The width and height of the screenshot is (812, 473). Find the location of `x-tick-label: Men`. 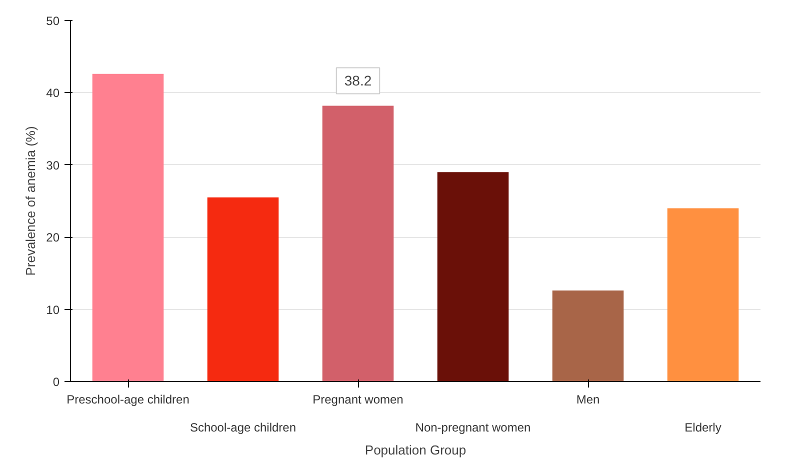

x-tick-label: Men is located at coordinates (588, 399).